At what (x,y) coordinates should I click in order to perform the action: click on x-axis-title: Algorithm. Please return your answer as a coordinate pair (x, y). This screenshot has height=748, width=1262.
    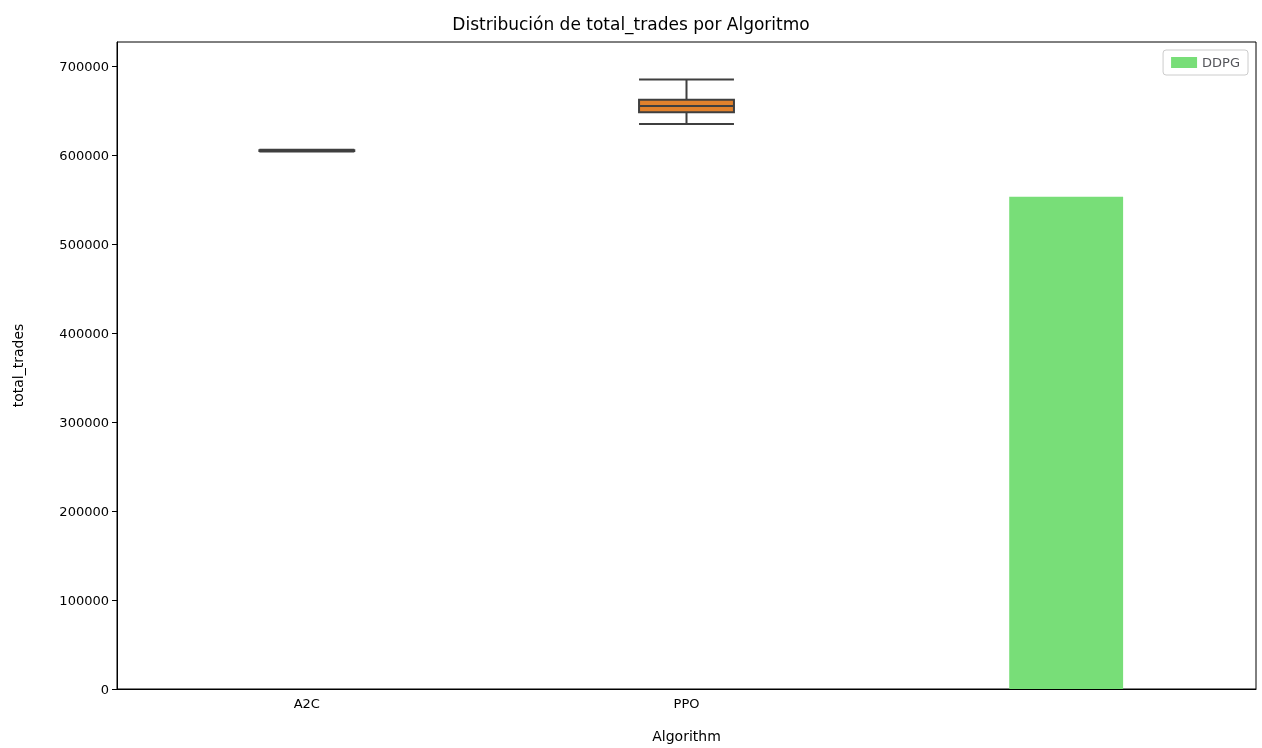
    Looking at the image, I should click on (686, 736).